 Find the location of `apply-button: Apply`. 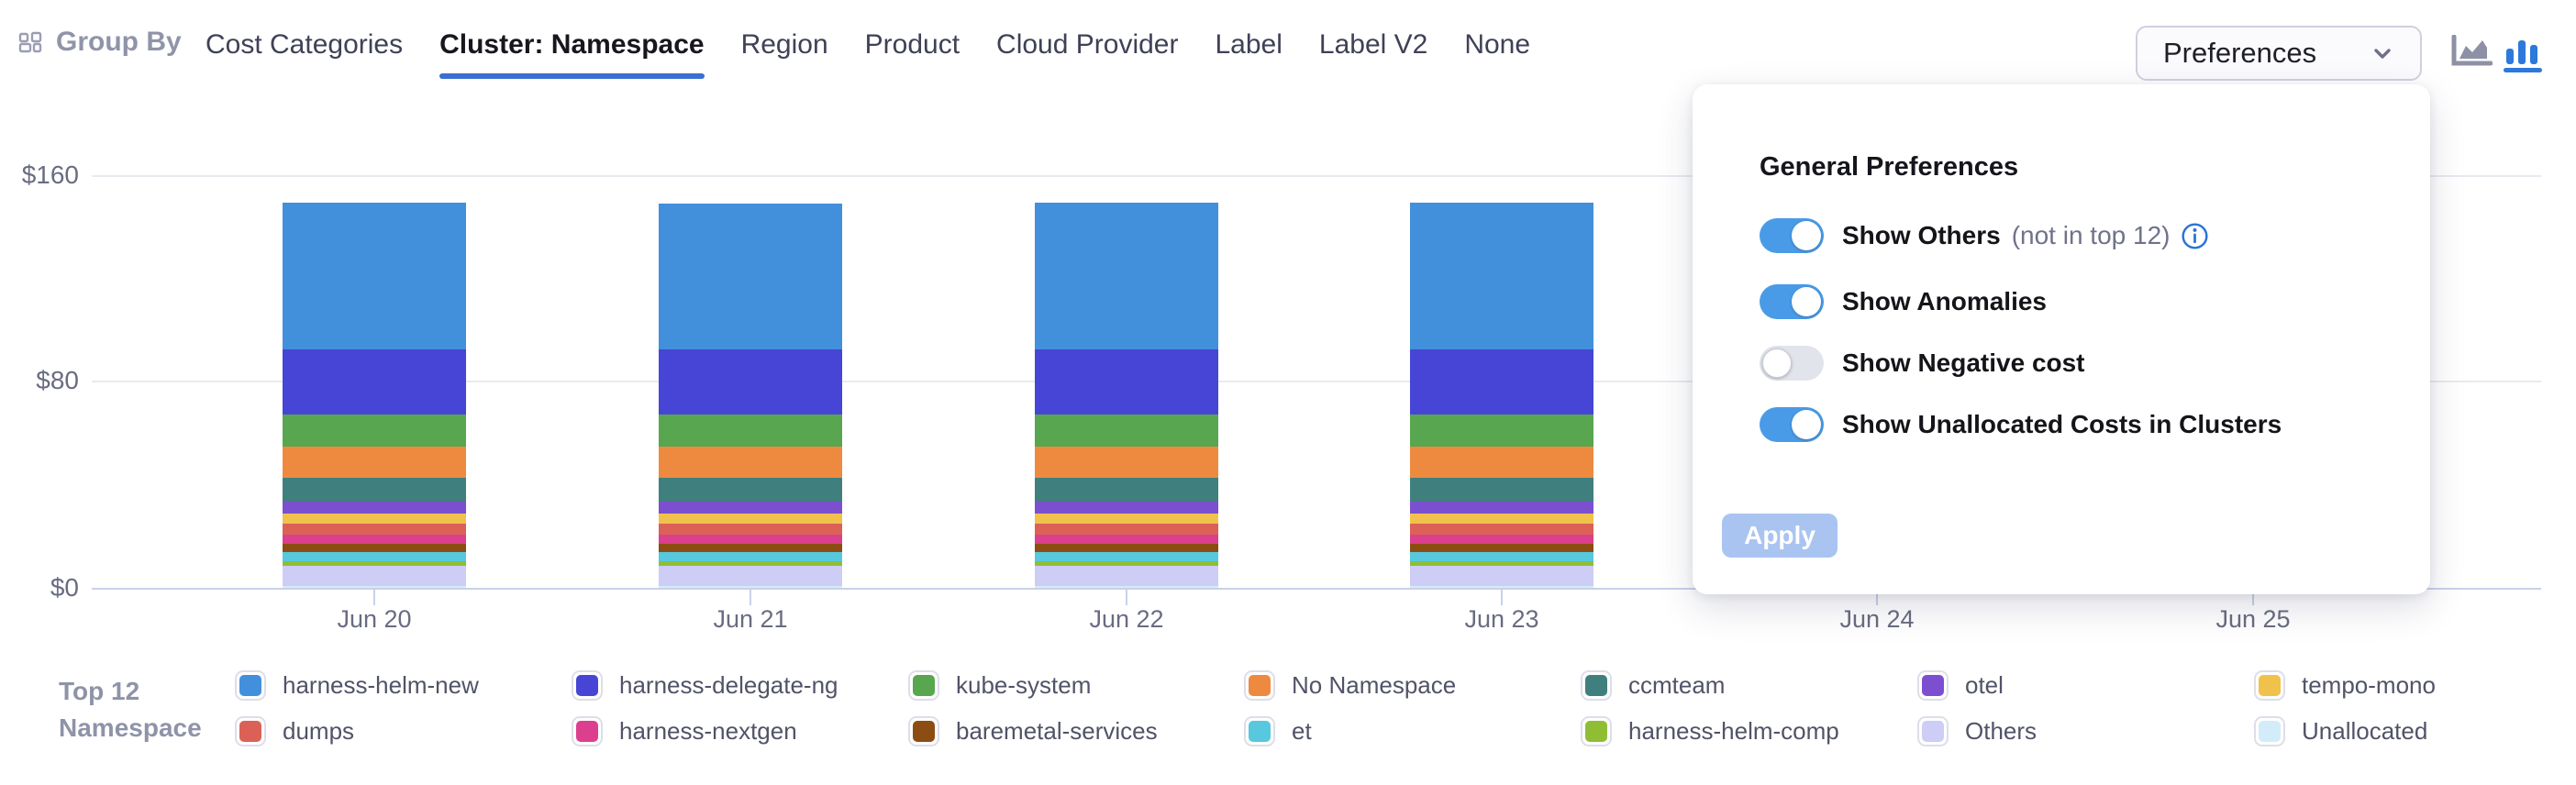

apply-button: Apply is located at coordinates (1780, 536).